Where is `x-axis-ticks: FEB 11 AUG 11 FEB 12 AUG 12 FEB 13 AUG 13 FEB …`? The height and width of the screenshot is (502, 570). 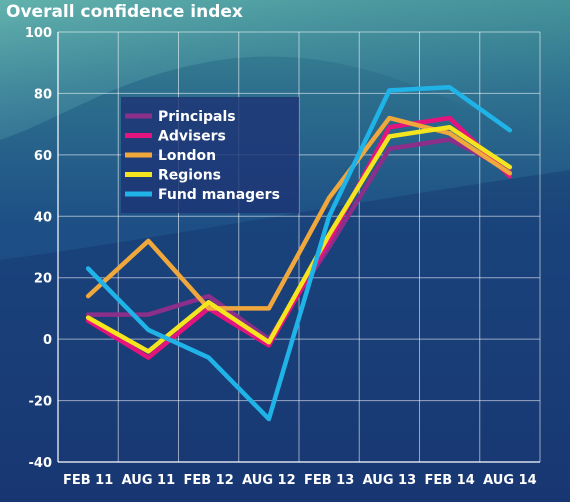 x-axis-ticks: FEB 11 AUG 11 FEB 12 AUG 12 FEB 13 AUG 13 FEB … is located at coordinates (300, 480).